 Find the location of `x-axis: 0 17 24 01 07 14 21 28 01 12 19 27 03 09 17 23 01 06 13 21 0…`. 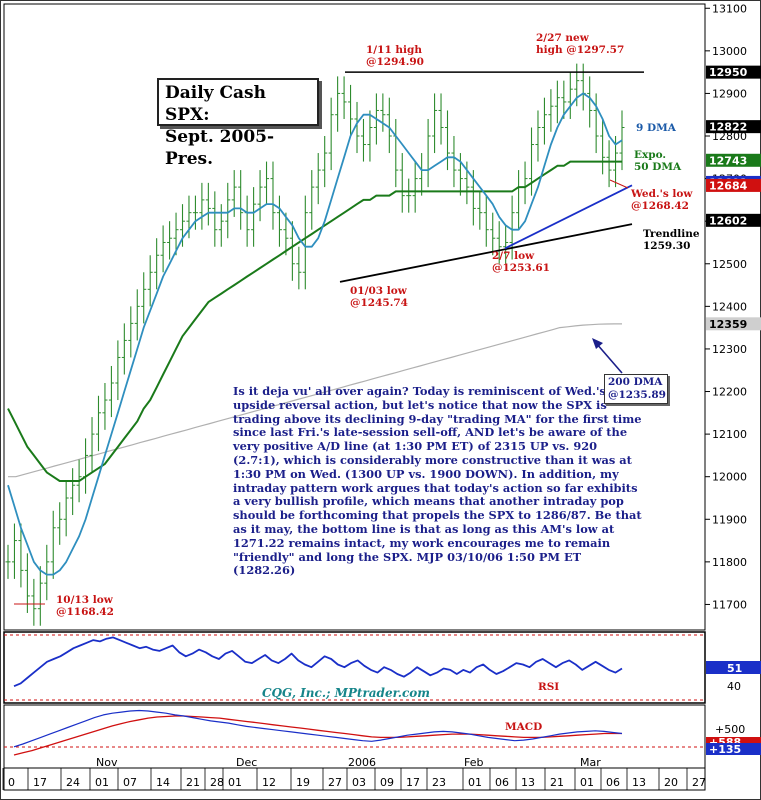

x-axis: 0 17 24 01 07 14 21 28 01 12 19 27 03 09 17 23 01 06 13 21 0… is located at coordinates (354, 773).